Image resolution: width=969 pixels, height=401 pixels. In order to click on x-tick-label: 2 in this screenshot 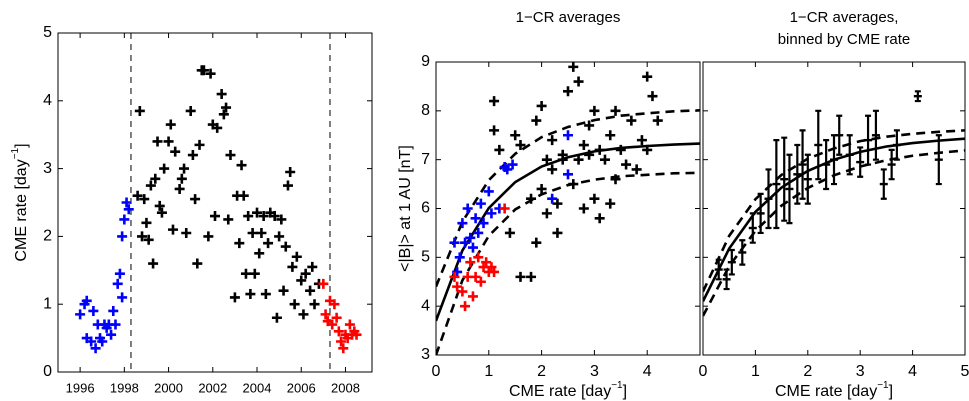, I will do `click(541, 371)`.